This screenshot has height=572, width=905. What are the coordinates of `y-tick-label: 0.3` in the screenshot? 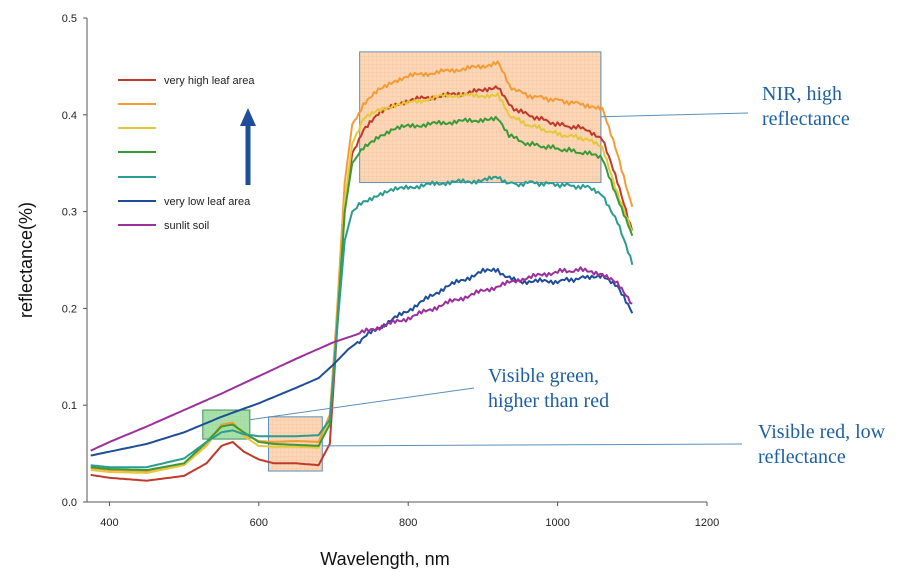 It's located at (69, 213).